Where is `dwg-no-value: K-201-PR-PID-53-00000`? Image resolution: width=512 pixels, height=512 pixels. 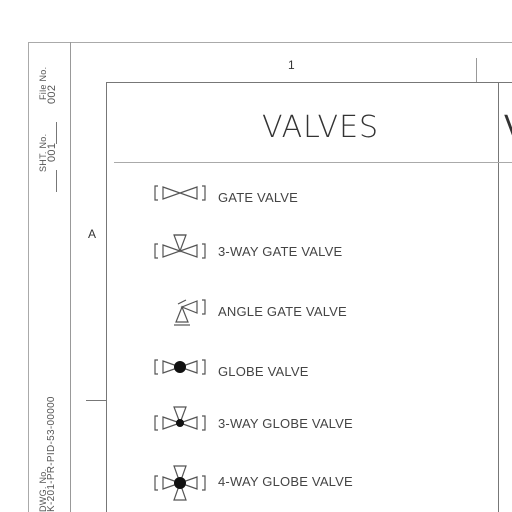 dwg-no-value: K-201-PR-PID-53-00000 is located at coordinates (51, 454).